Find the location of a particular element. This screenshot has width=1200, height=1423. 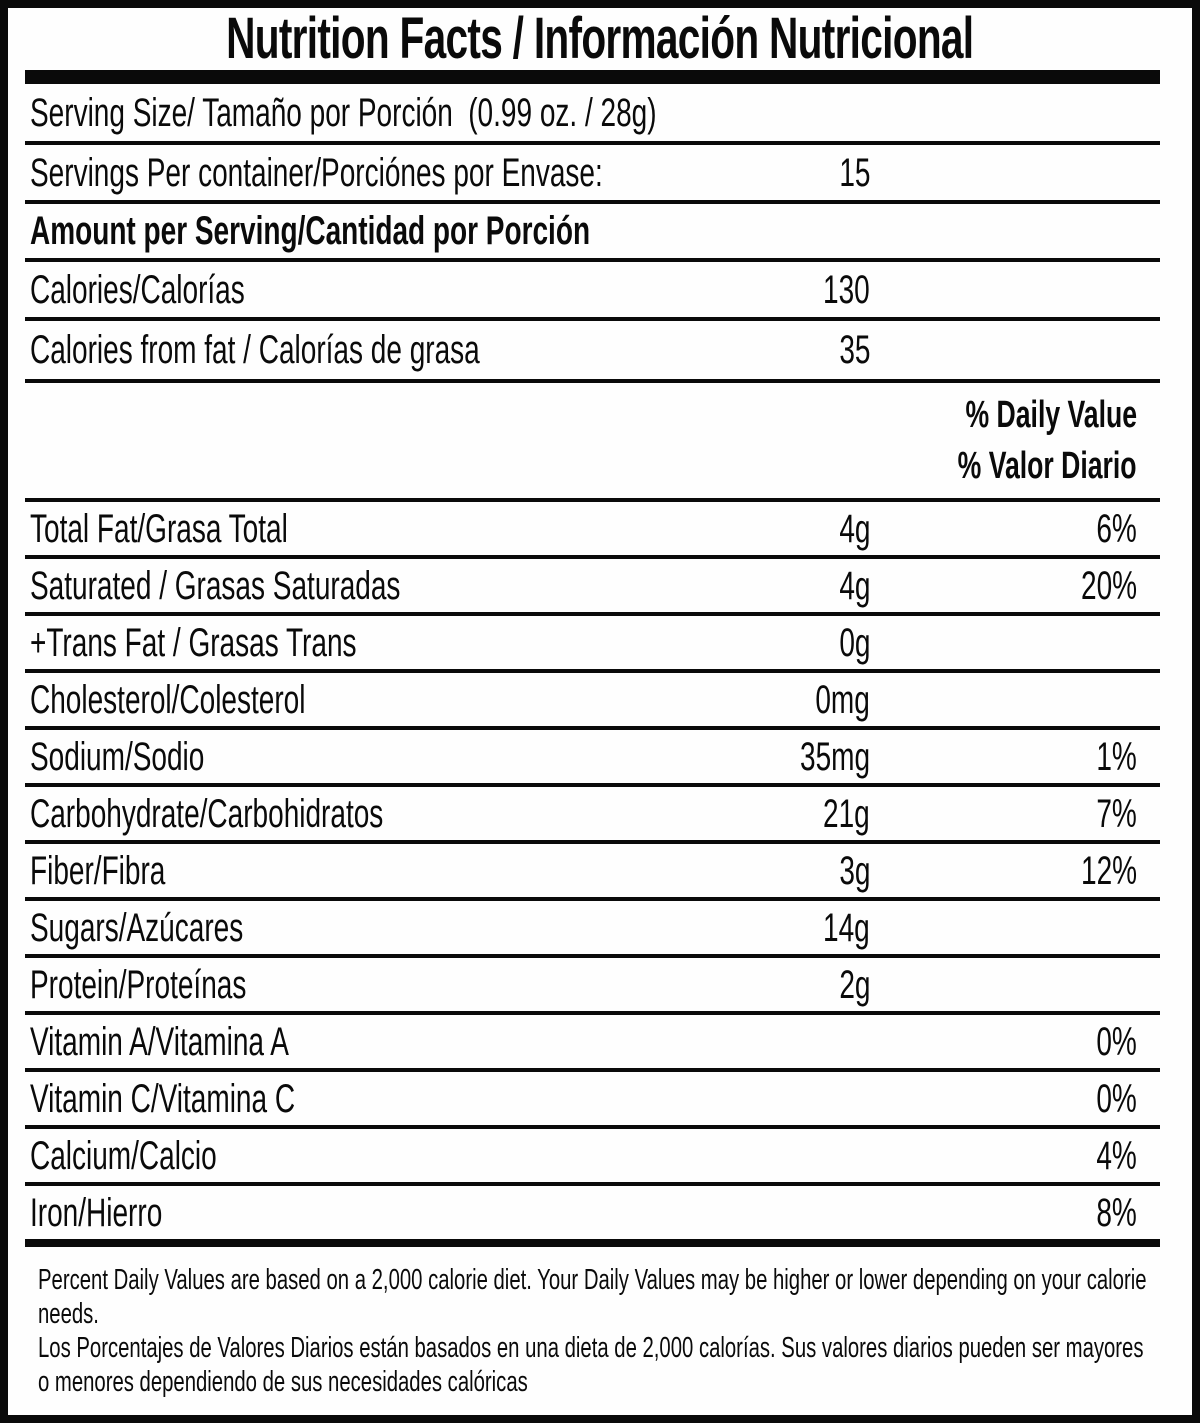

calories-row: Calories/Calorías 130 is located at coordinates (592, 291).